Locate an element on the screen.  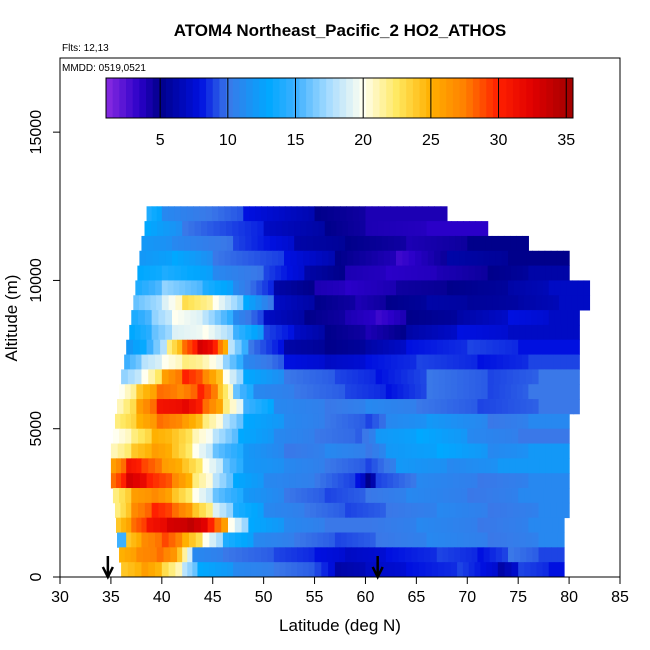
x-tick-label: 35 is located at coordinates (111, 597).